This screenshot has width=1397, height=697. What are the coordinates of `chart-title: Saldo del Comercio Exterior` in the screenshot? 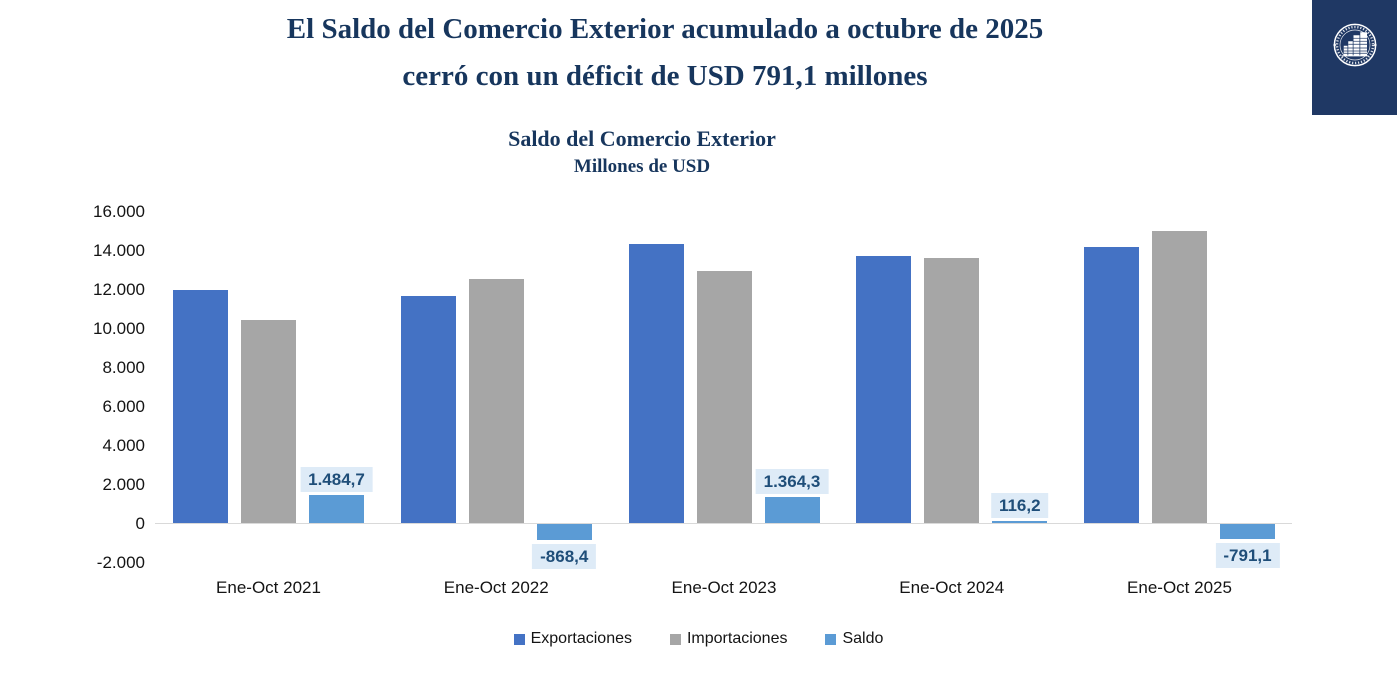 It's located at (642, 138).